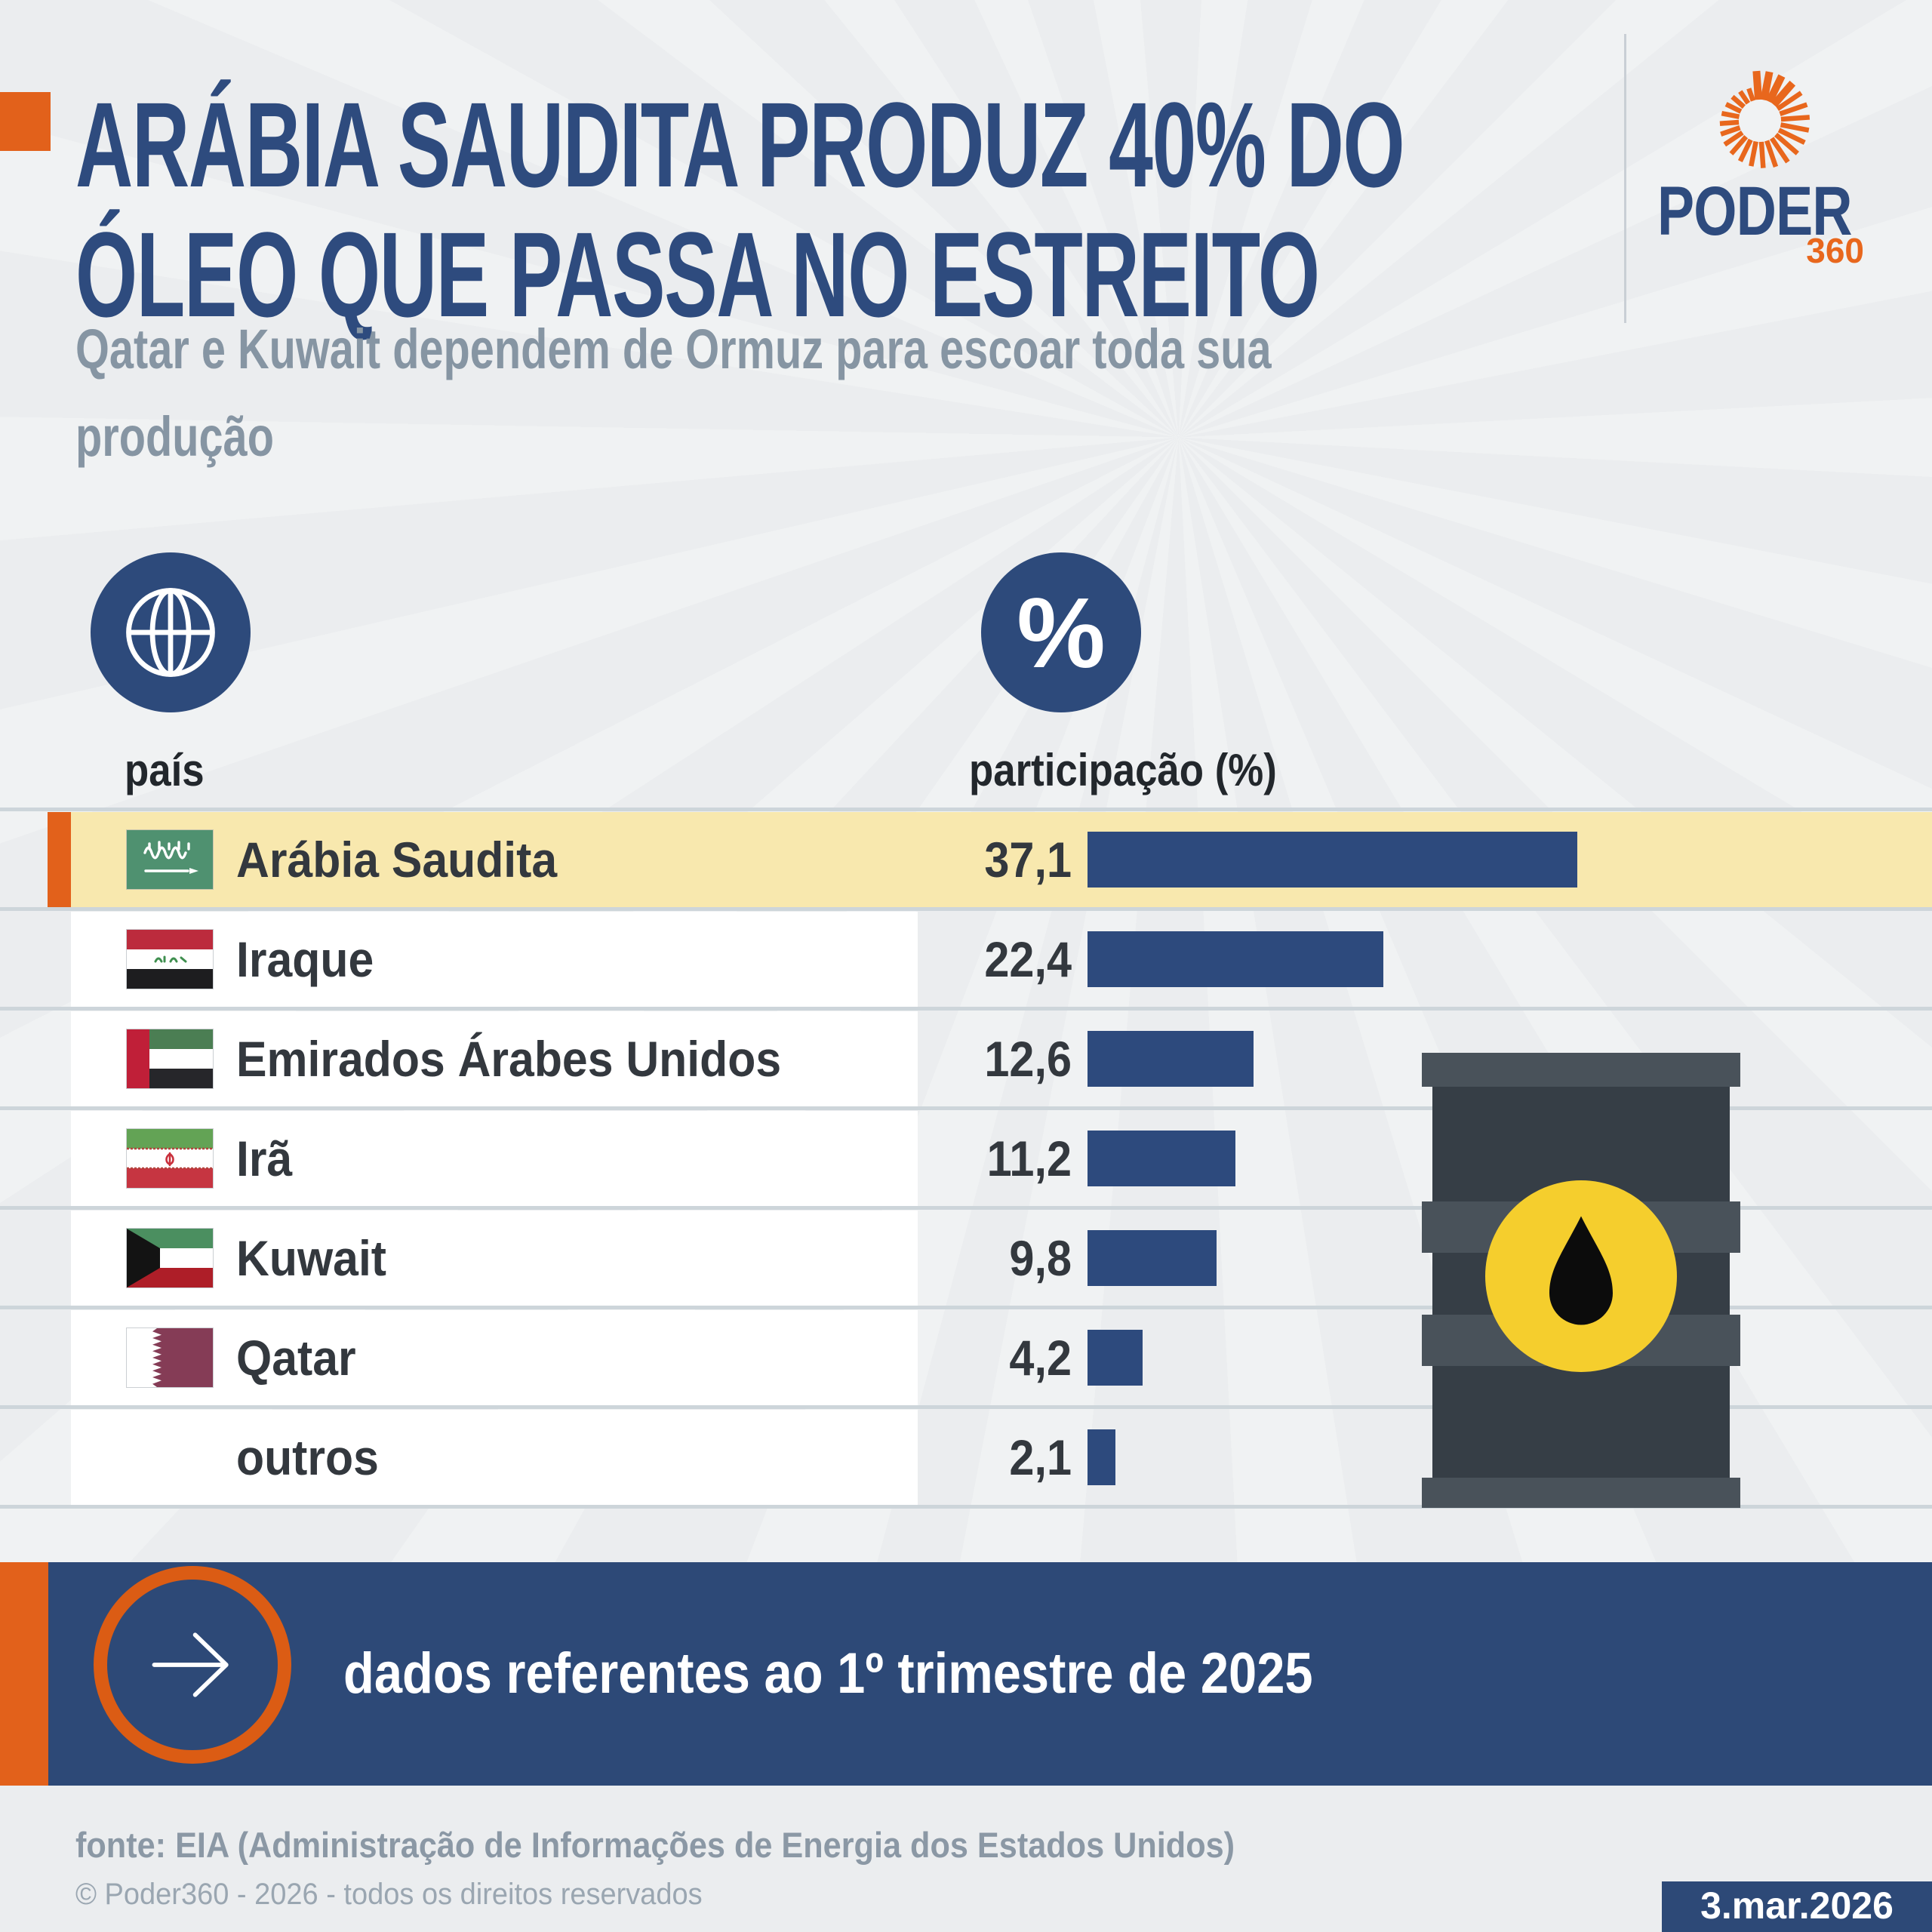  I want to click on arrow-circle, so click(192, 1665).